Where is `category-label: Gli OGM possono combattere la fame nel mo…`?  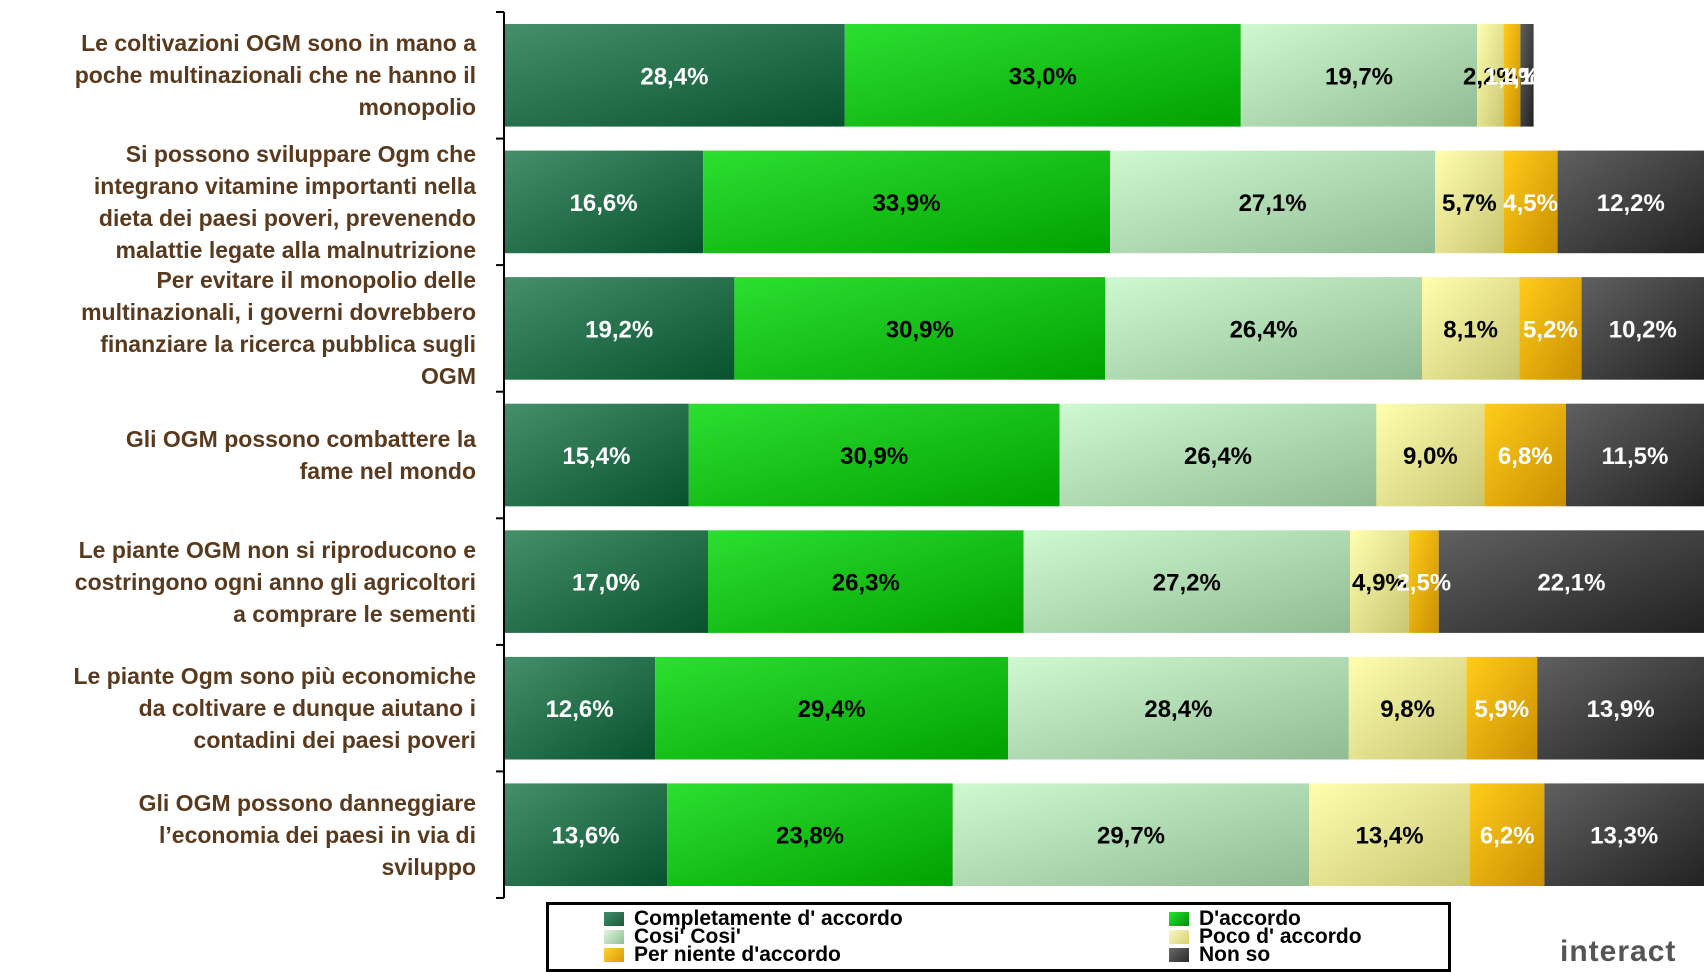
category-label: Gli OGM possono combattere la fame nel mo… is located at coordinates (242, 455).